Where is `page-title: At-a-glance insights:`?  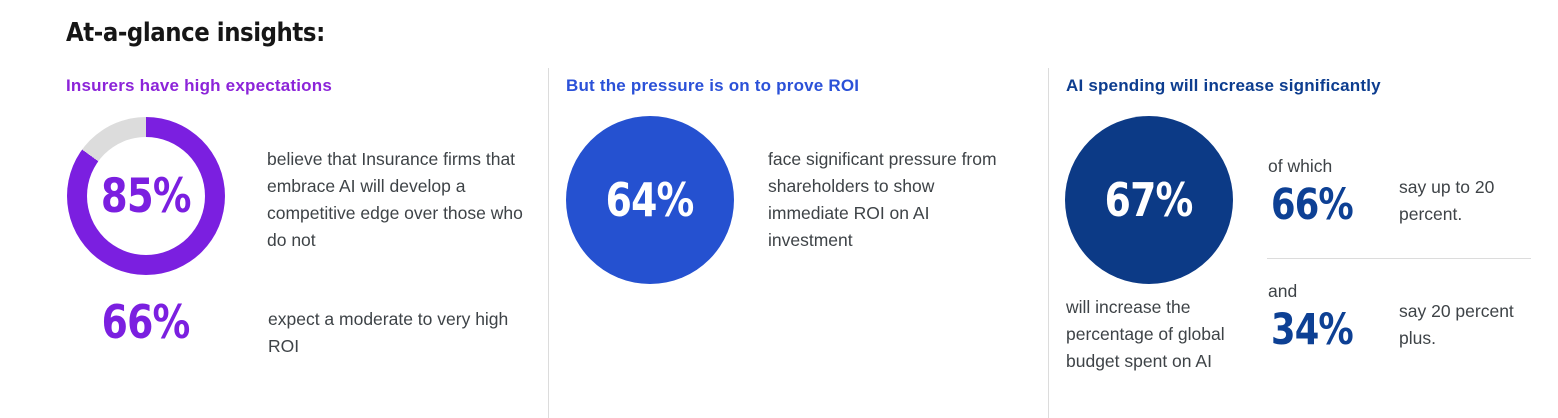
page-title: At-a-glance insights: is located at coordinates (195, 33).